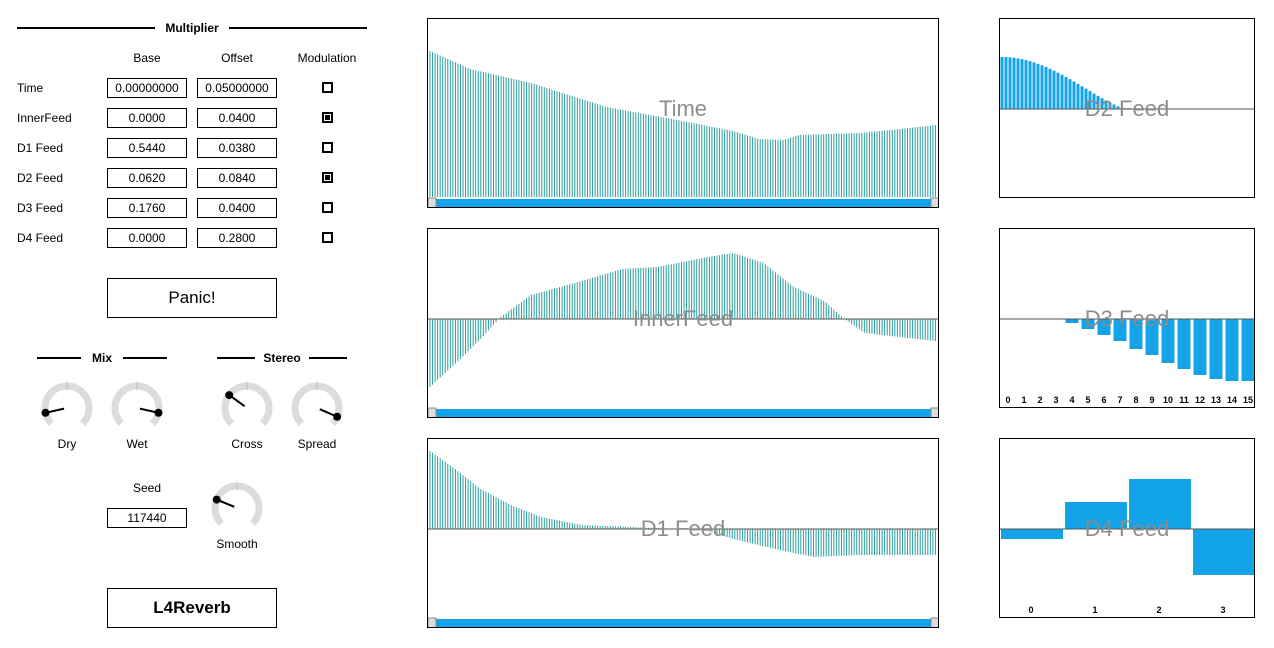 This screenshot has width=1274, height=648. I want to click on row-label-d1feed: D1 Feed, so click(40, 148).